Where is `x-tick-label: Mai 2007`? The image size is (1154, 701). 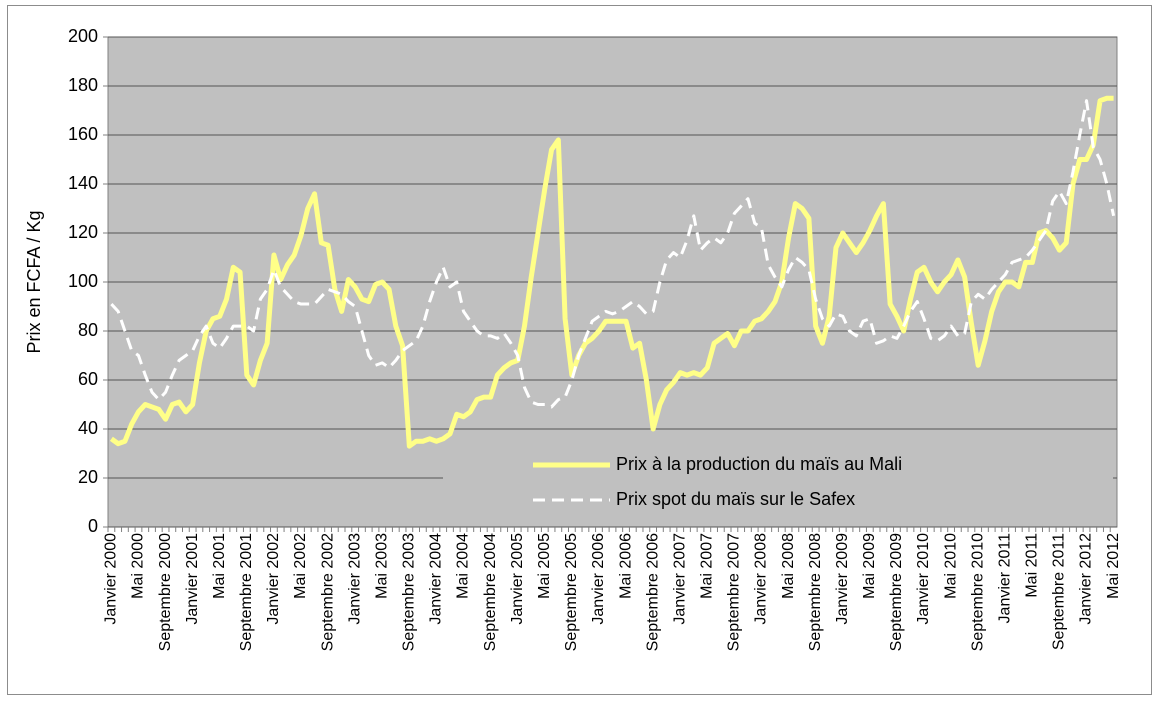
x-tick-label: Mai 2007 is located at coordinates (707, 566).